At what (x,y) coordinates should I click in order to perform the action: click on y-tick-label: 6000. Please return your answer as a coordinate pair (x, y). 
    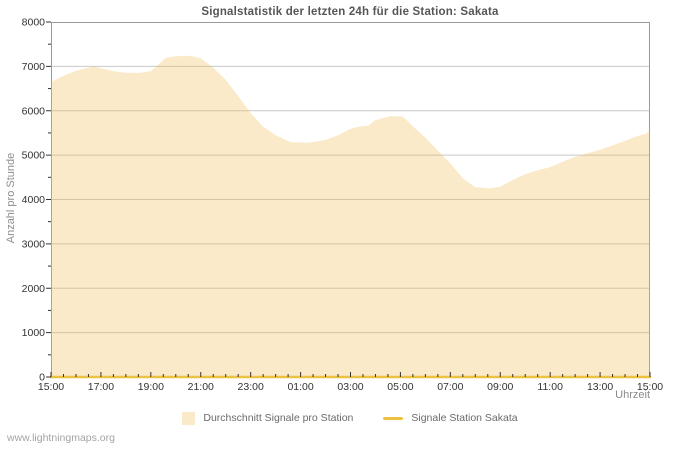
    Looking at the image, I should click on (34, 111).